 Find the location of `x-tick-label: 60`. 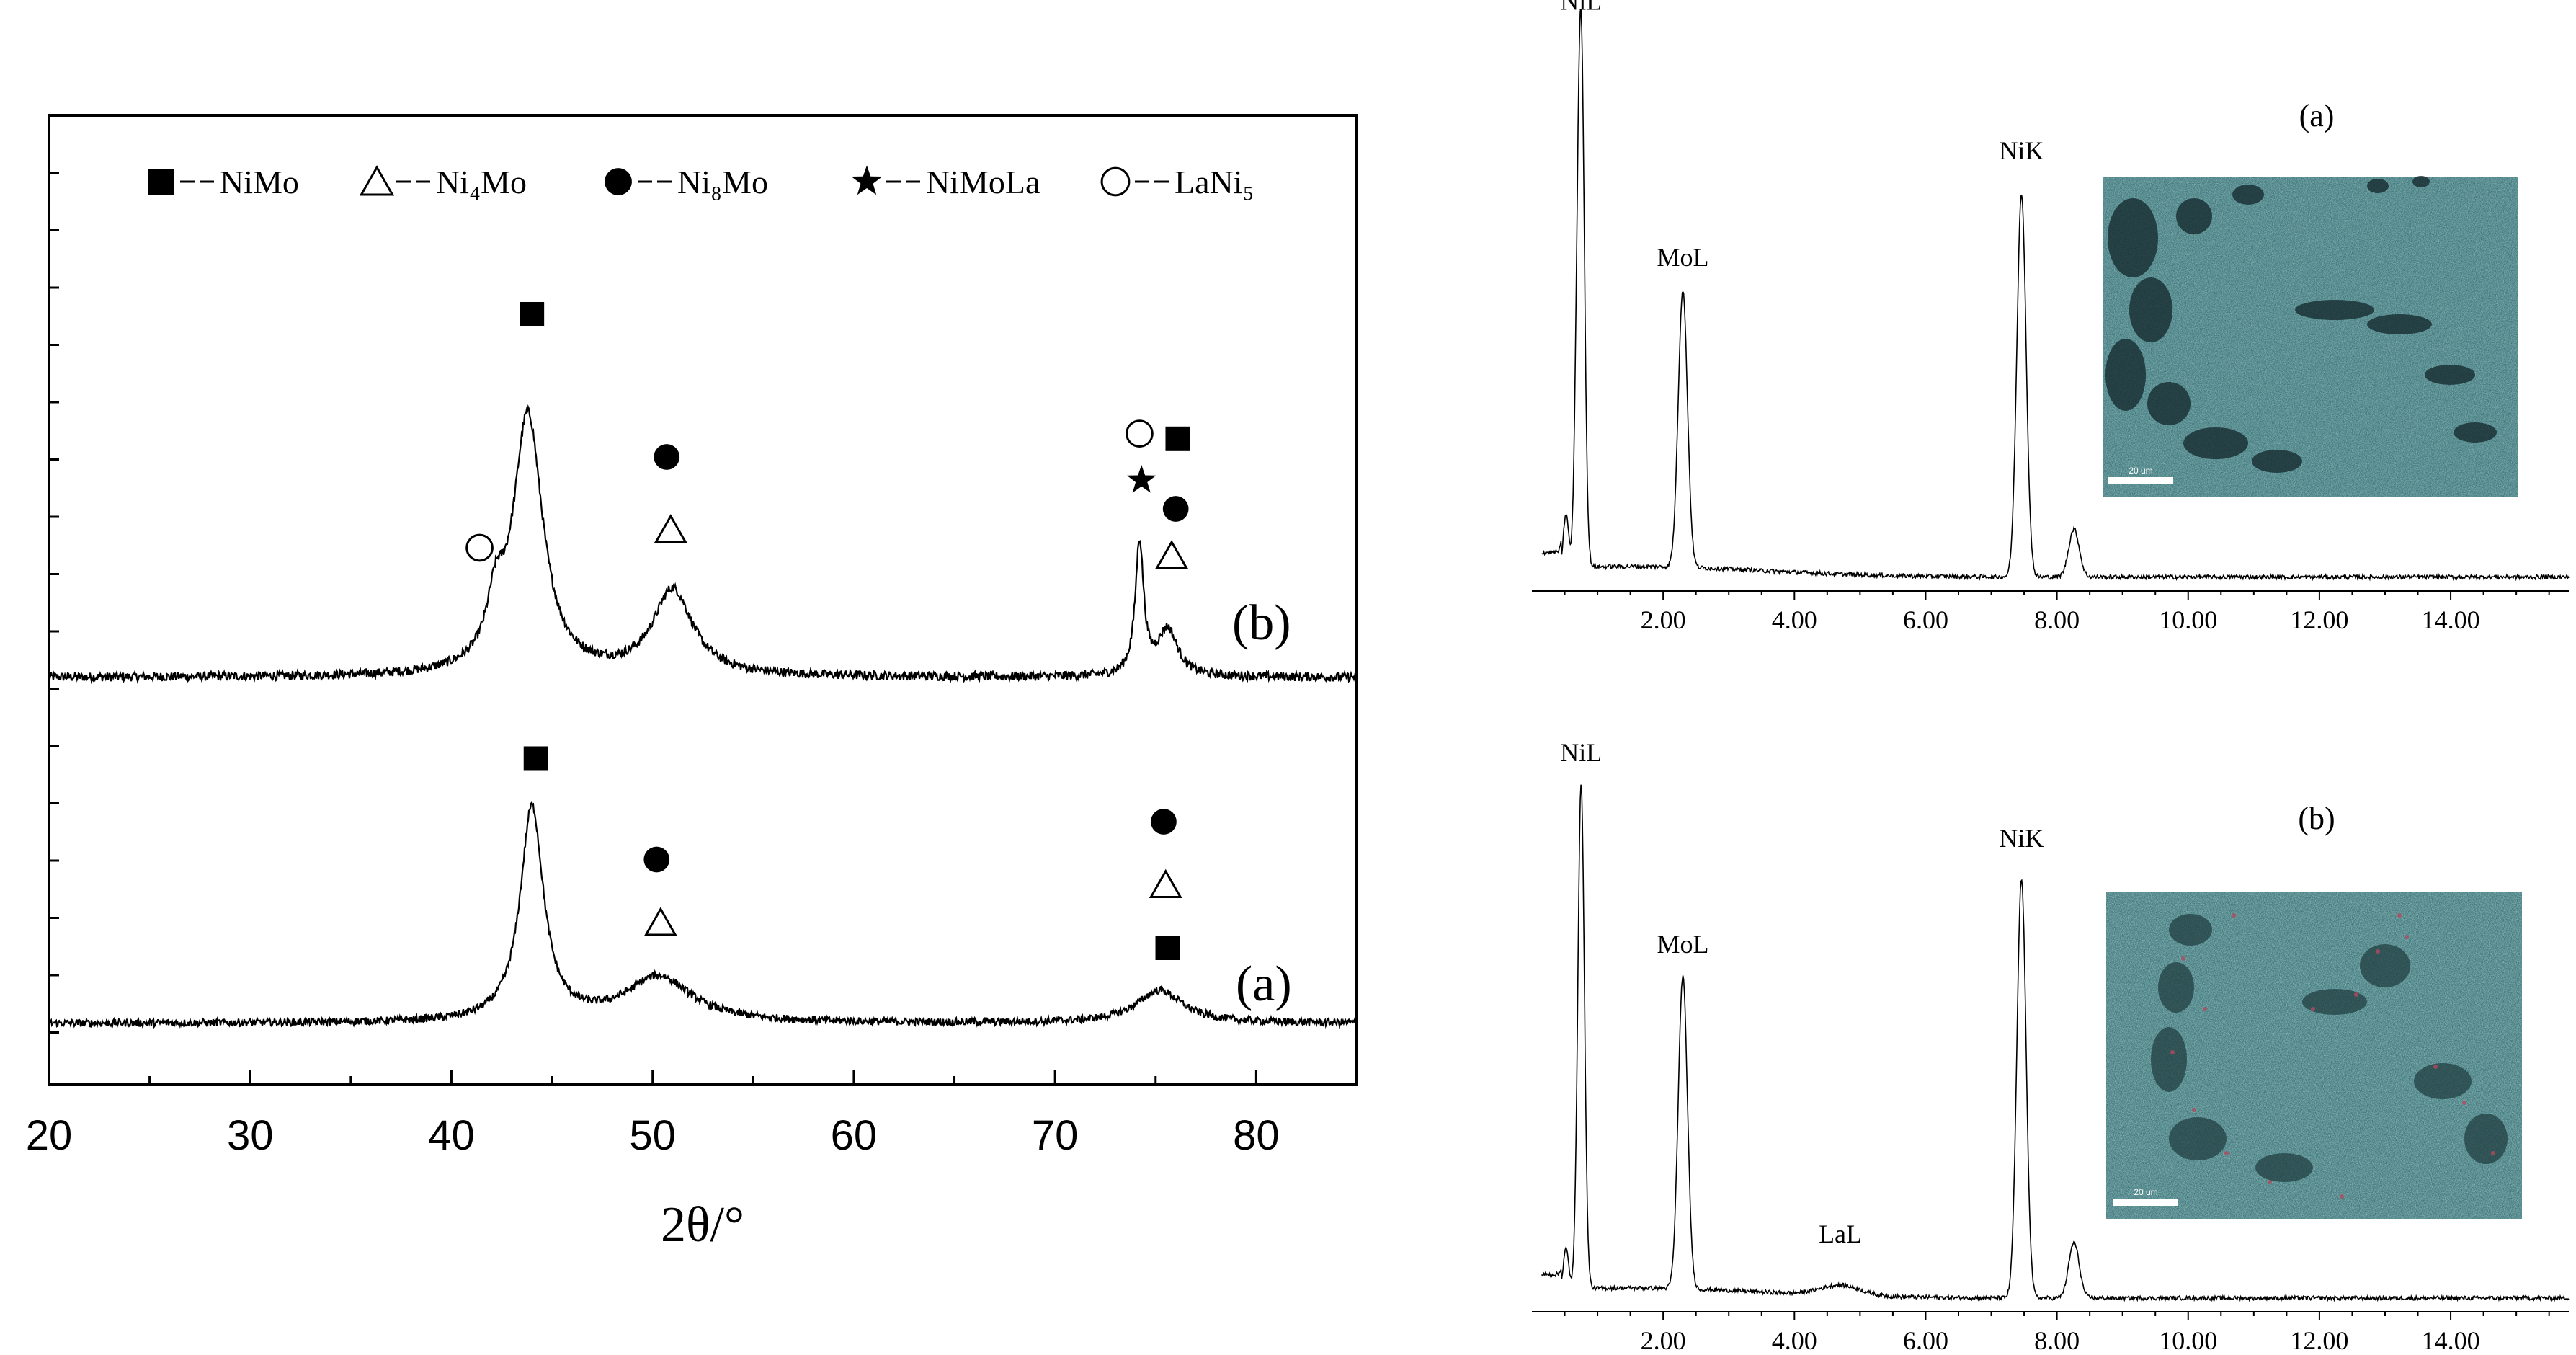

x-tick-label: 60 is located at coordinates (854, 1135).